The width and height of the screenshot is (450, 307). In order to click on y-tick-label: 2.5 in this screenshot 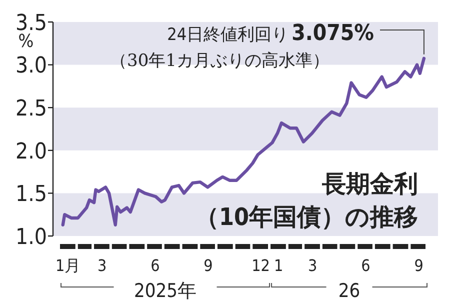, I will do `click(31, 109)`.